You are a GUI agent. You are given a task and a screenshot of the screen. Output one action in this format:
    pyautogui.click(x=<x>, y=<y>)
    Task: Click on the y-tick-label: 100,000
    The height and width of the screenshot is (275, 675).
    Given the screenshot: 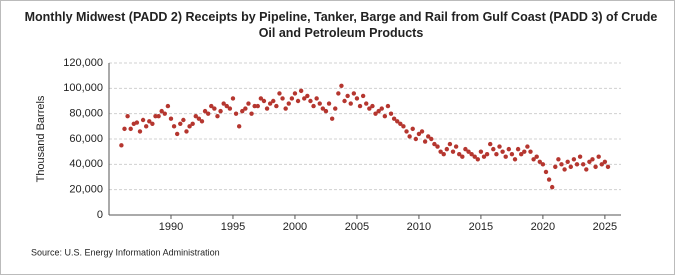 What is the action you would take?
    pyautogui.click(x=83, y=88)
    